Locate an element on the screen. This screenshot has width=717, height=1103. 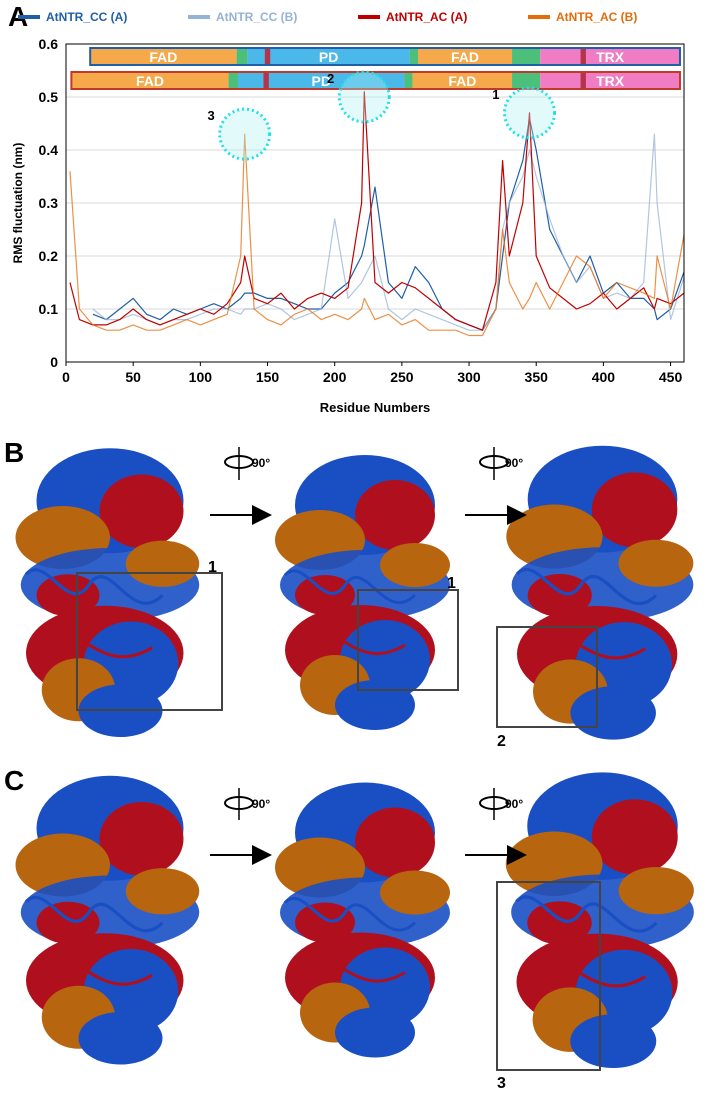
y-tick-label: 0.1 is located at coordinates (49, 309).